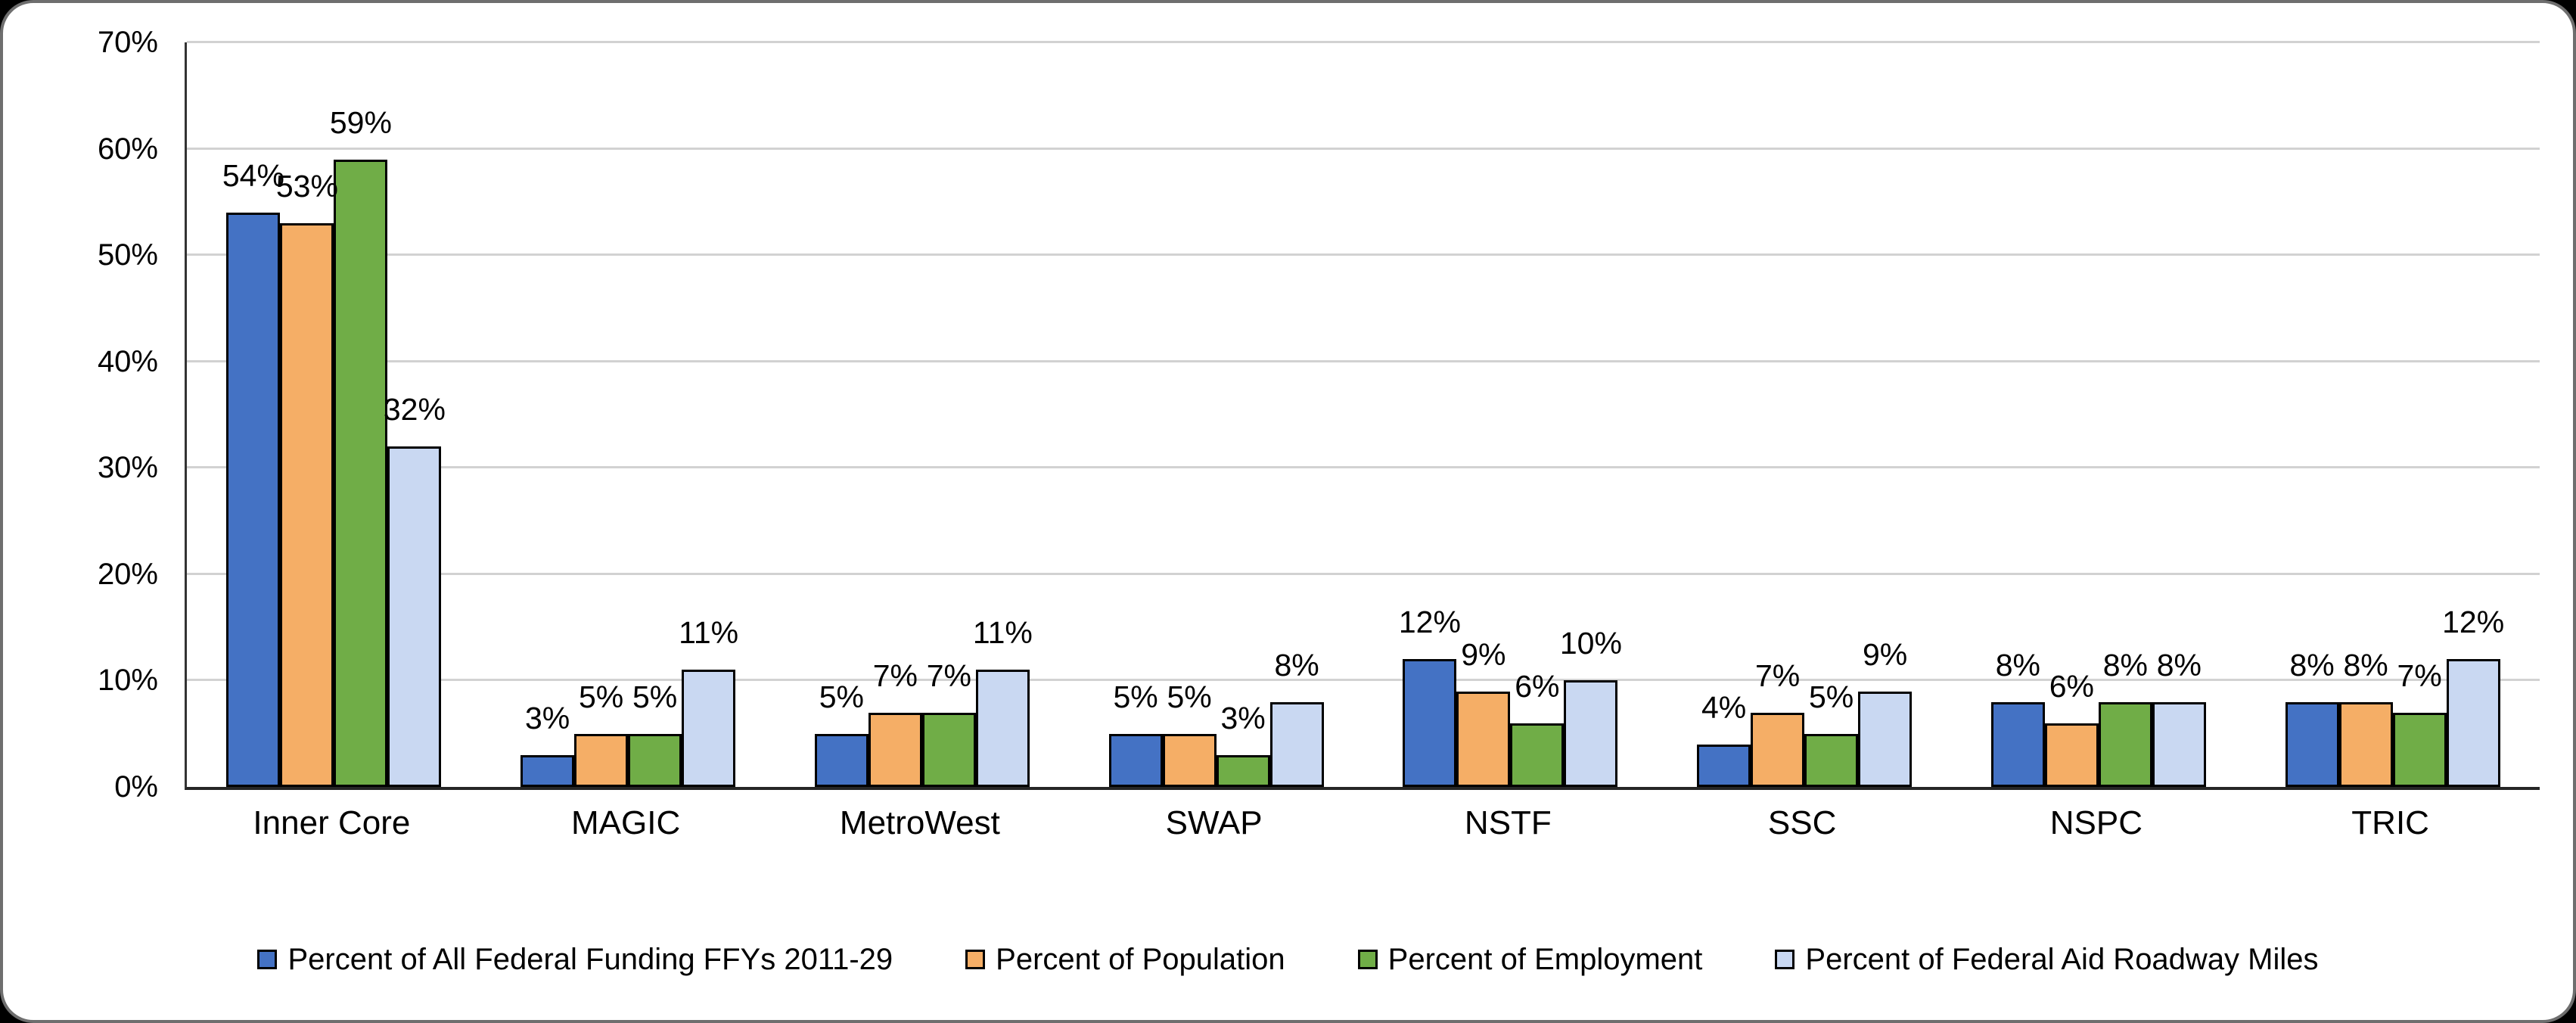  I want to click on x-axis-label: SSC, so click(1802, 822).